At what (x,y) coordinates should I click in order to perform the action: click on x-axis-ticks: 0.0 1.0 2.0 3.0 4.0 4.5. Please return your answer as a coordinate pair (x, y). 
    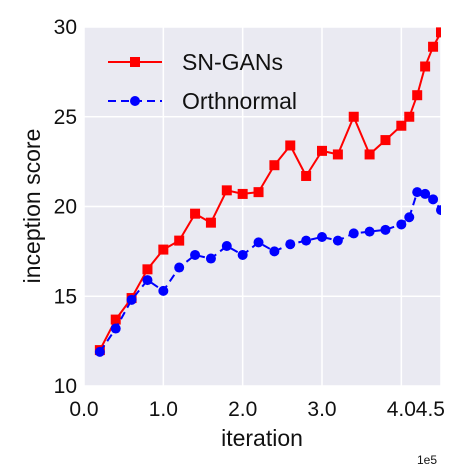
    Looking at the image, I should click on (257, 409).